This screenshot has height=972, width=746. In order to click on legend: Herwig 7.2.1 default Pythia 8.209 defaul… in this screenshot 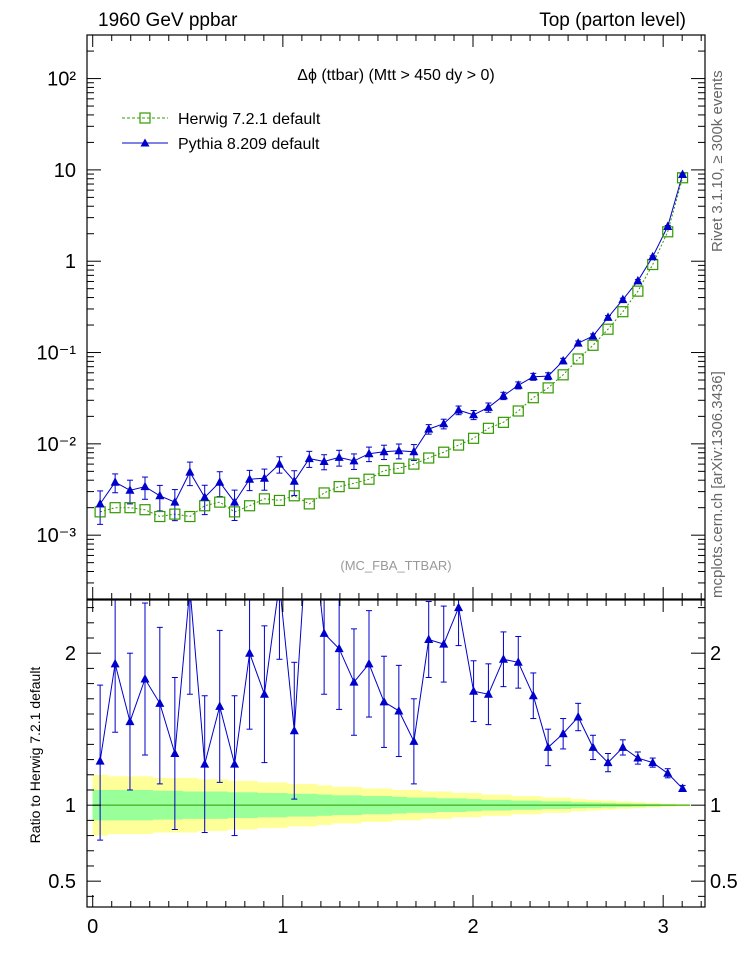, I will do `click(221, 132)`.